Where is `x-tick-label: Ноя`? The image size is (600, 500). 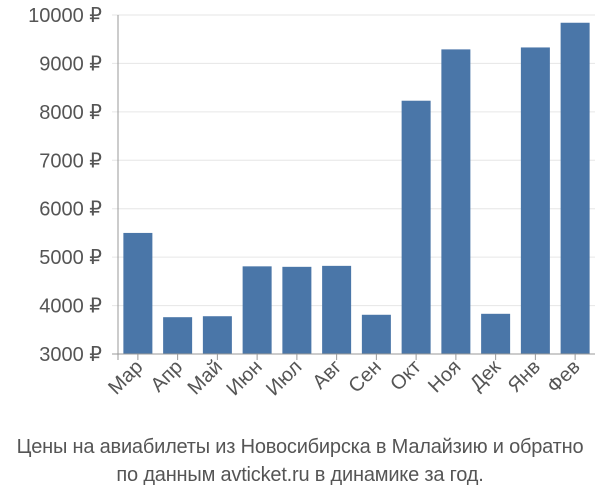 x-tick-label: Ноя is located at coordinates (444, 376).